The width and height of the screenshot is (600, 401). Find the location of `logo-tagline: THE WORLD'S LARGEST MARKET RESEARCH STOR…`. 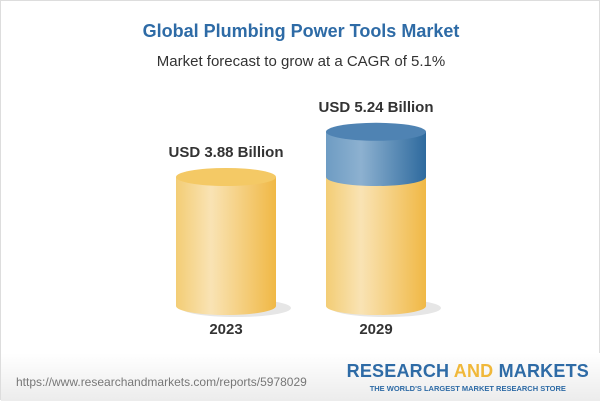

logo-tagline: THE WORLD'S LARGEST MARKET RESEARCH STOR… is located at coordinates (467, 388).